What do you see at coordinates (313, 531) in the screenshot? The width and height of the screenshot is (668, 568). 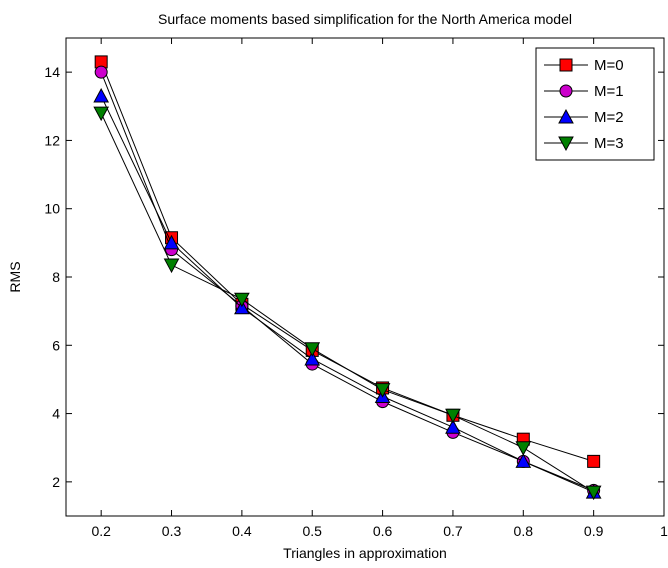 I see `x-tick-label: 0.5` at bounding box center [313, 531].